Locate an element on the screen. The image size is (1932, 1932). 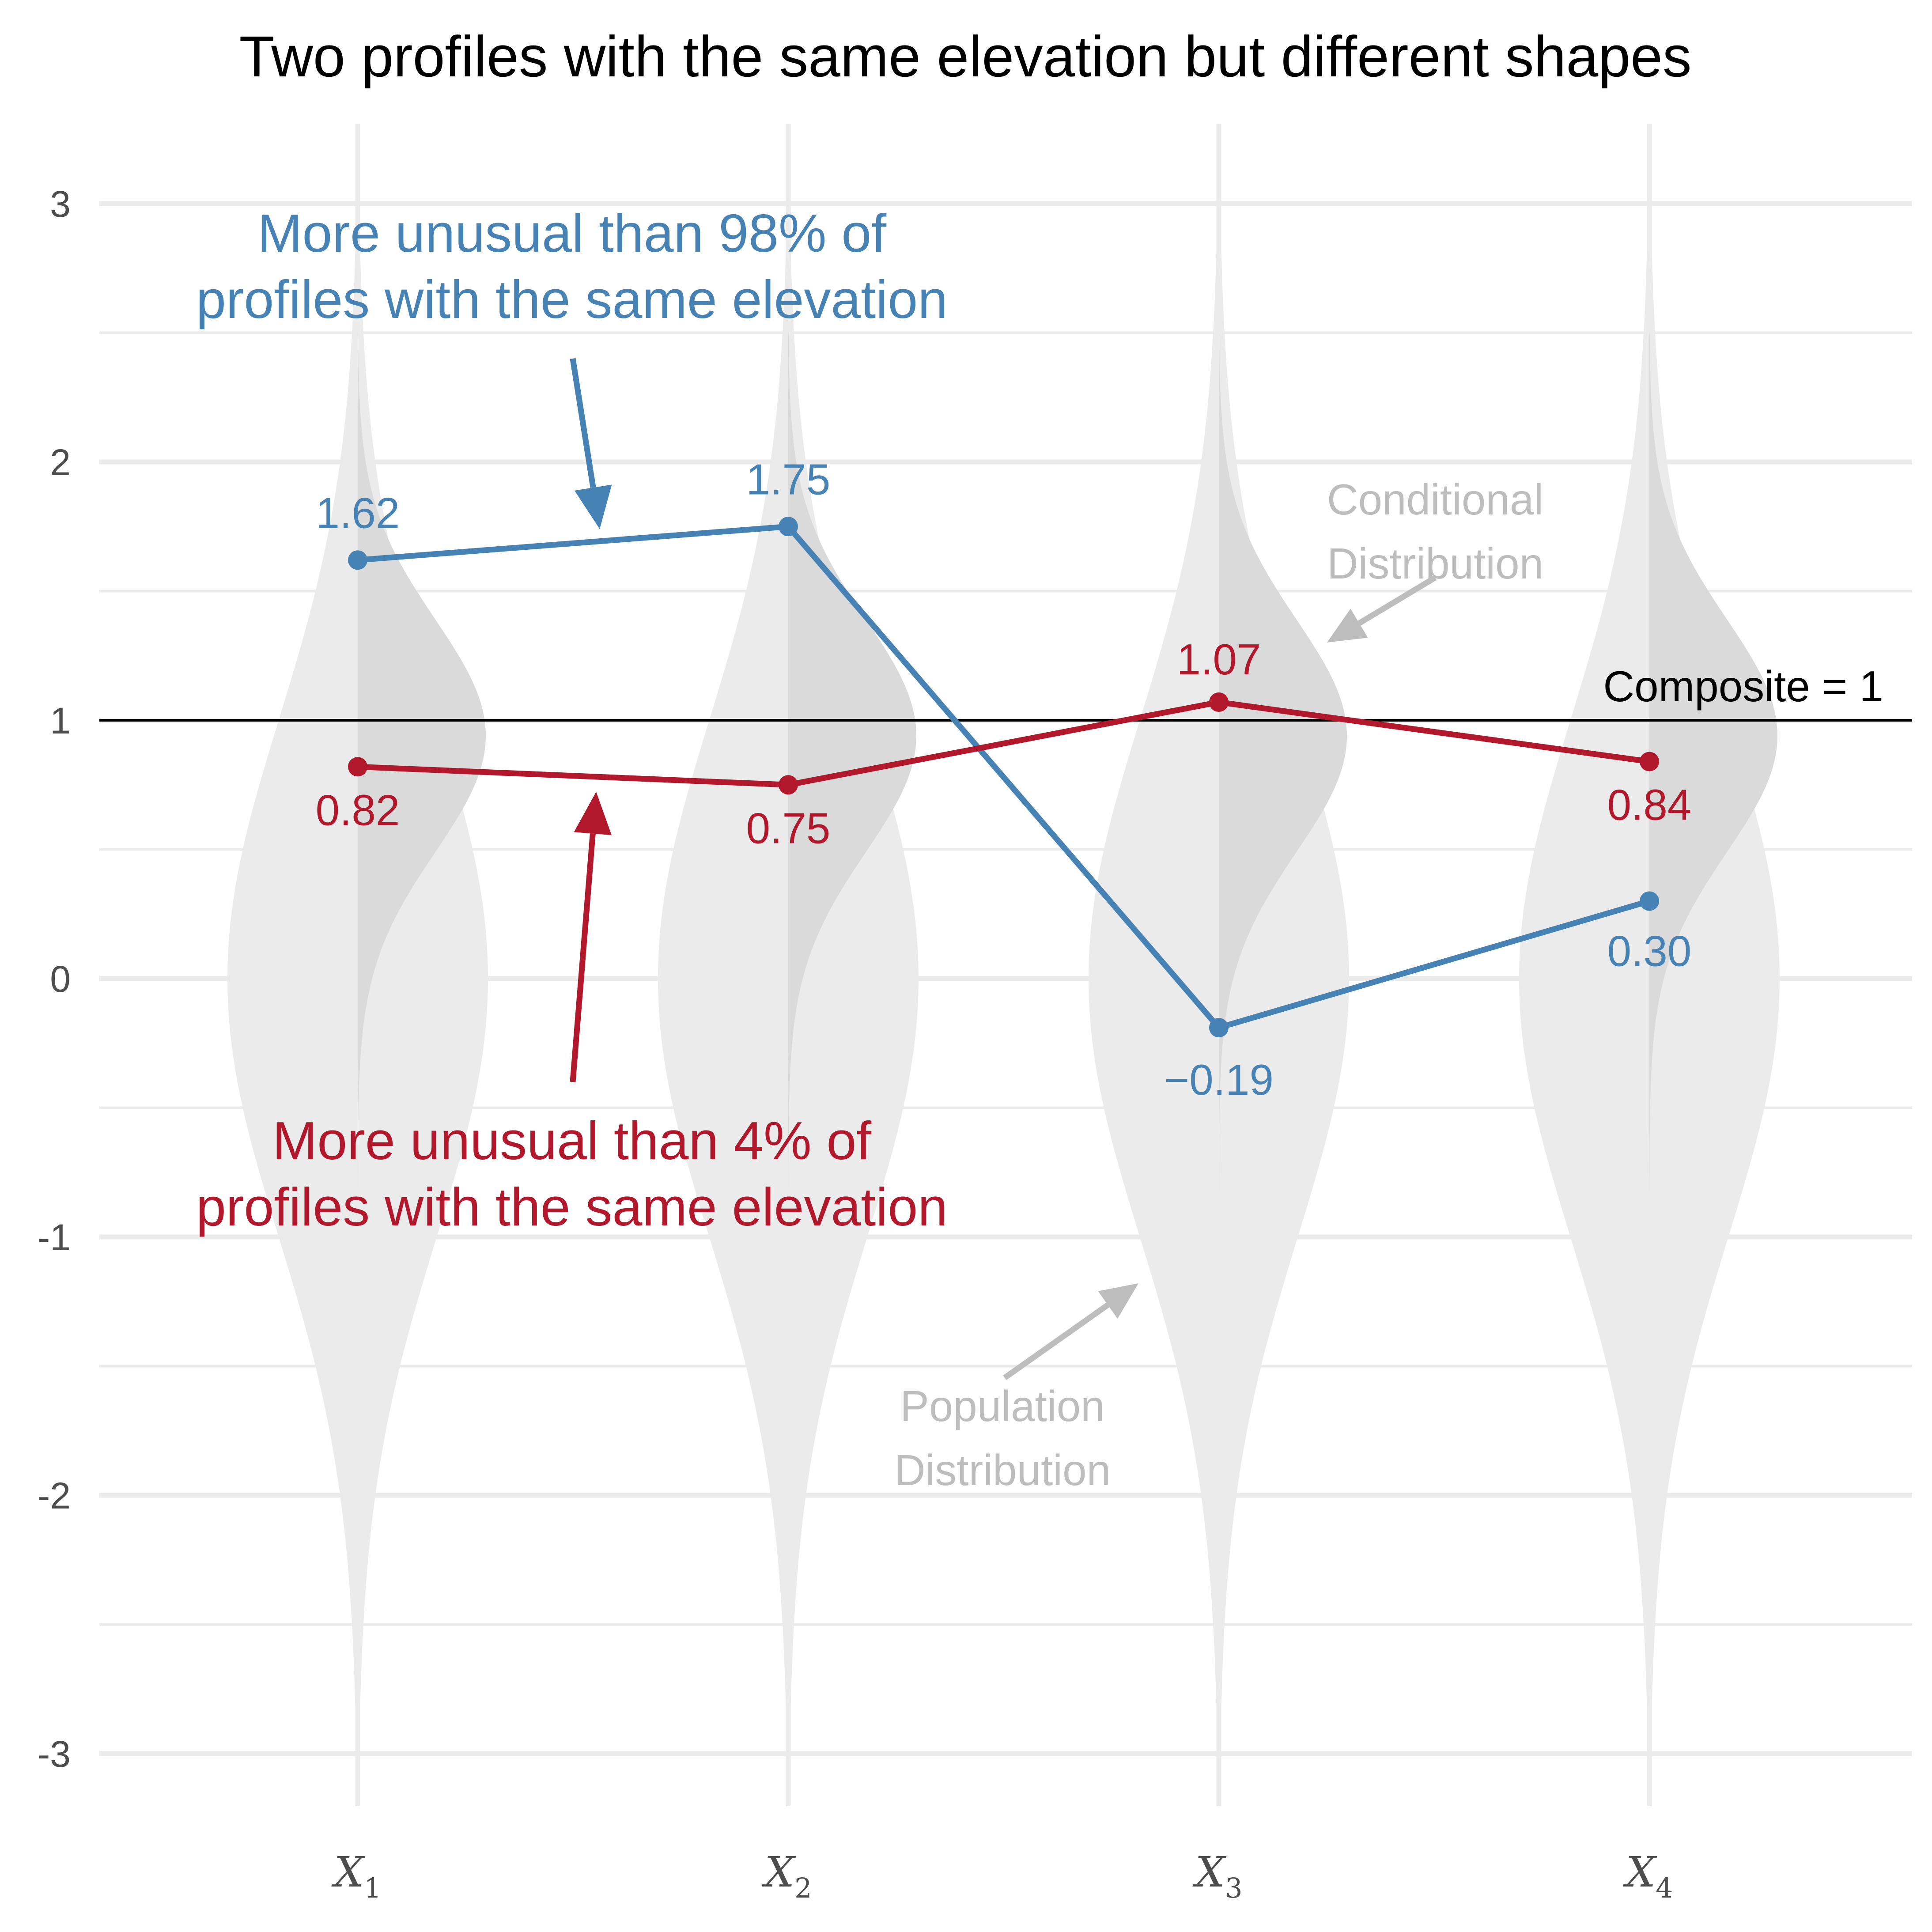
red-arrow-shaft is located at coordinates (583, 957).